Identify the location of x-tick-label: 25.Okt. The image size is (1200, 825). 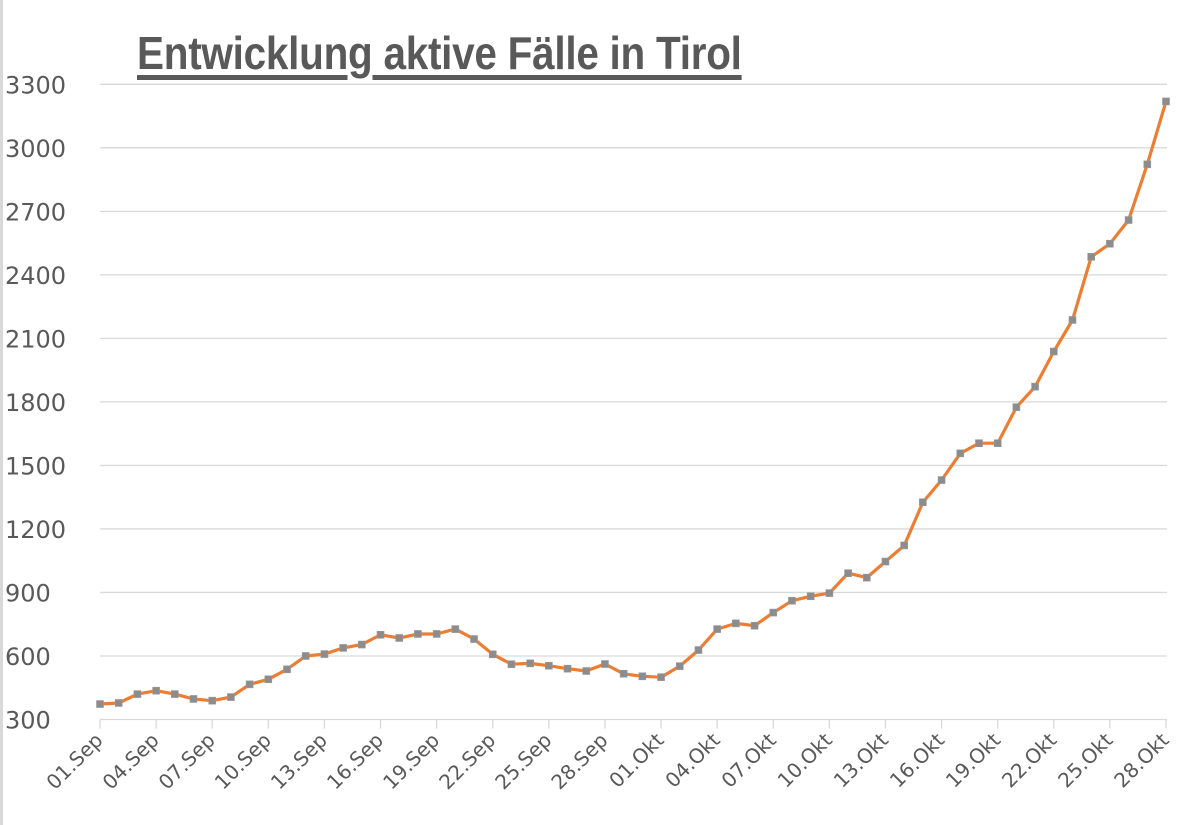
(1085, 760).